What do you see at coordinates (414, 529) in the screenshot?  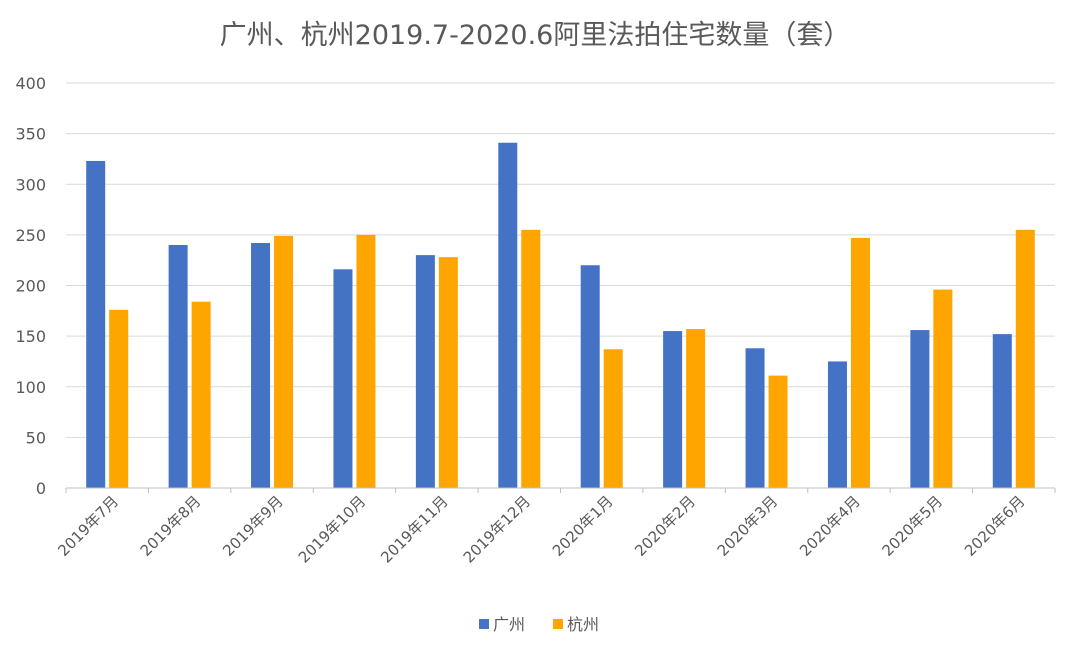 I see `x-tick-label: 2019年11月` at bounding box center [414, 529].